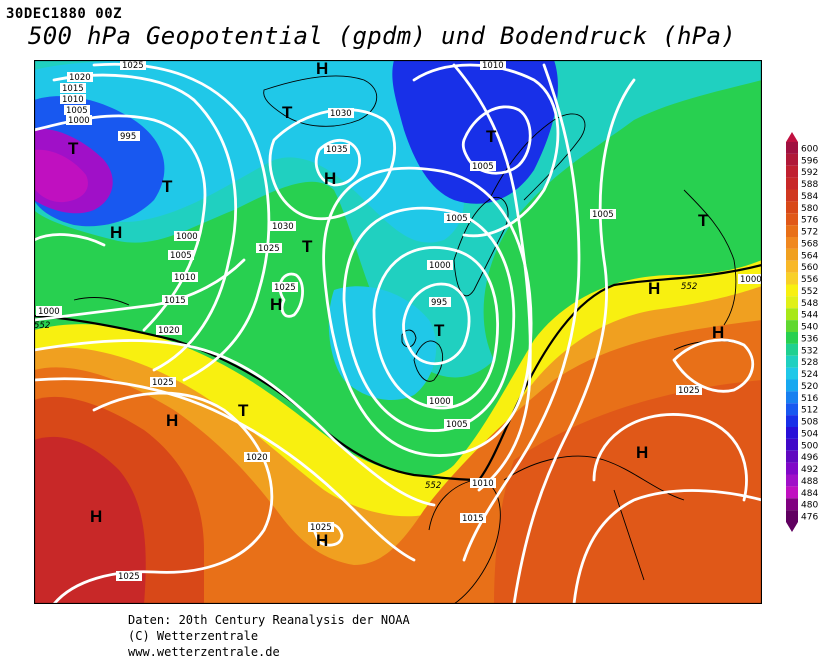  Describe the element at coordinates (628, 492) in the screenshot. I see `ridge-orange-east` at that location.